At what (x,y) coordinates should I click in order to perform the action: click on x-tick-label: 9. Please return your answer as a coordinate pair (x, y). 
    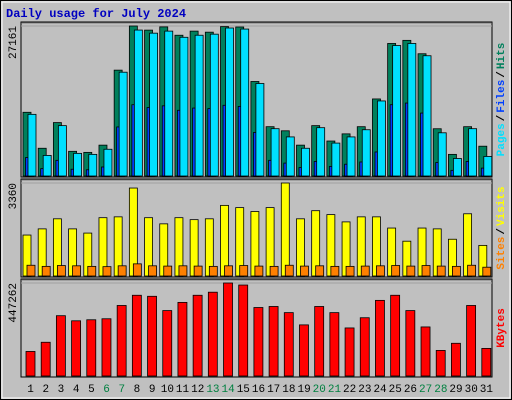
    Looking at the image, I should click on (152, 390).